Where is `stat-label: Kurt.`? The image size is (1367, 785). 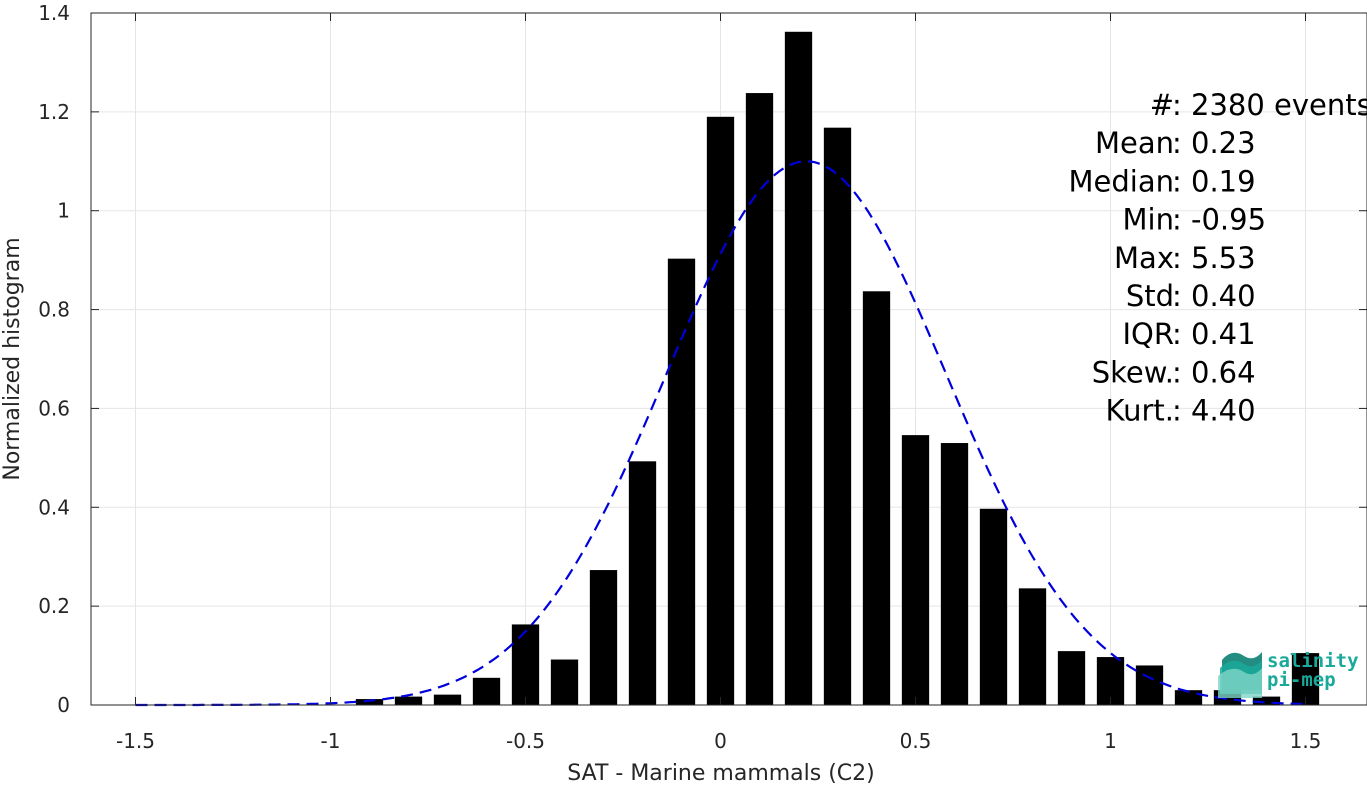 stat-label: Kurt. is located at coordinates (1140, 411).